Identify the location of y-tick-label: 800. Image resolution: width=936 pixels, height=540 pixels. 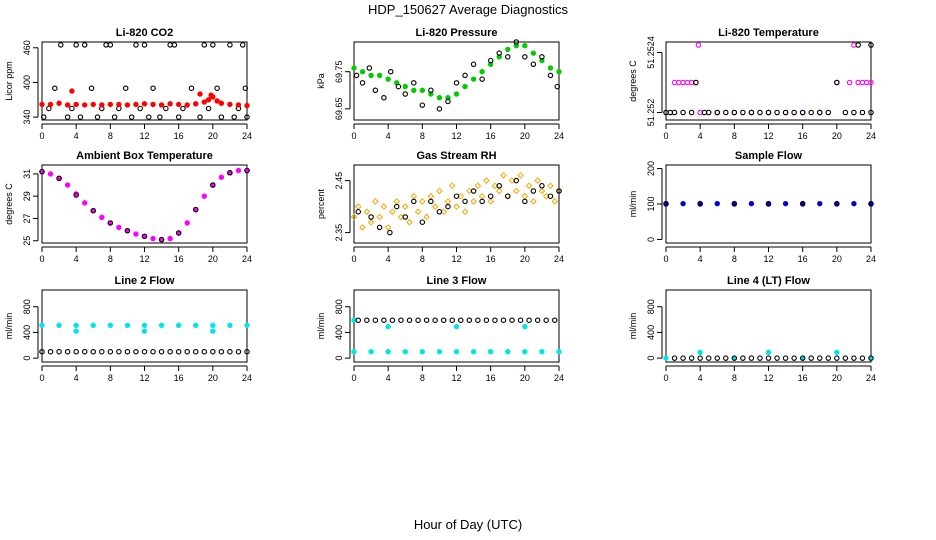
(27, 306).